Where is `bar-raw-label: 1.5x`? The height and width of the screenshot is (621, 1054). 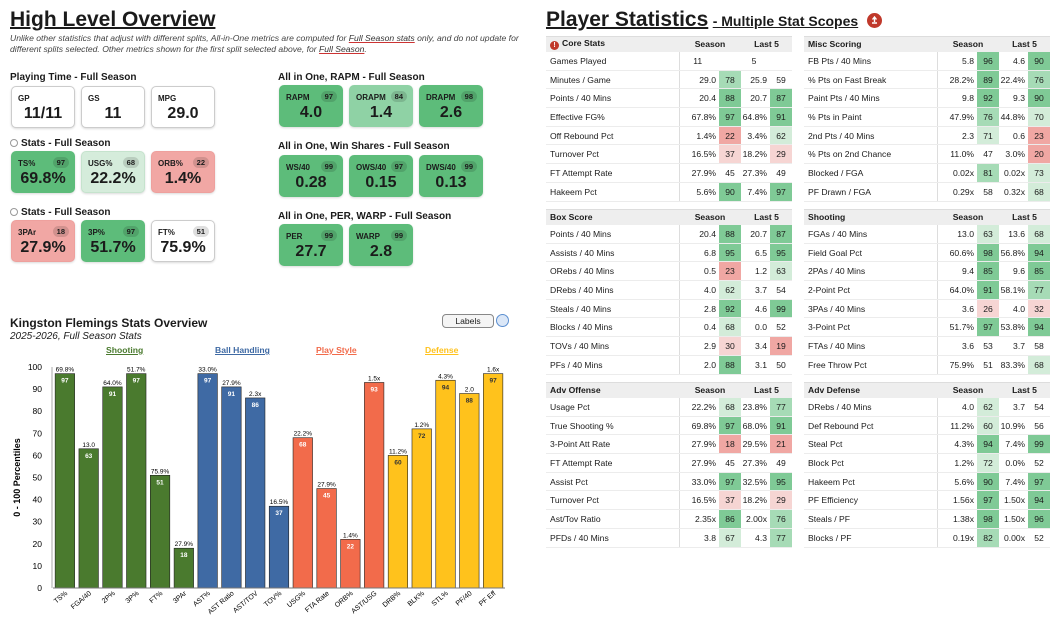
bar-raw-label: 1.5x is located at coordinates (374, 378).